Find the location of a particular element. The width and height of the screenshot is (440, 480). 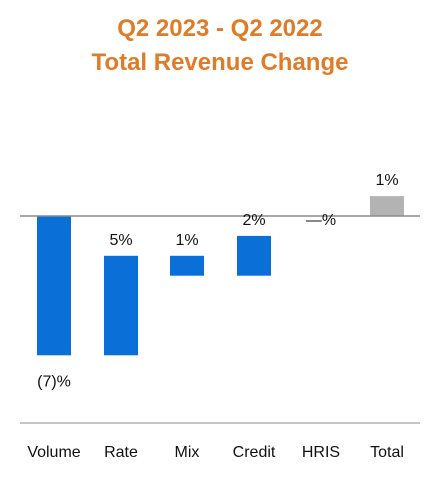

bar-total is located at coordinates (387, 206).